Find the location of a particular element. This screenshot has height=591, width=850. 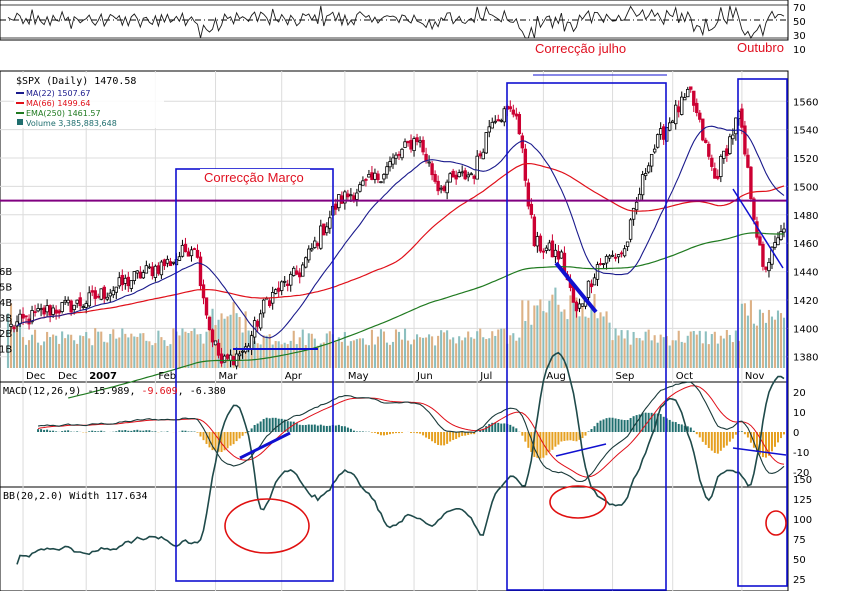

rsi-tick-label: 10 is located at coordinates (799, 50).